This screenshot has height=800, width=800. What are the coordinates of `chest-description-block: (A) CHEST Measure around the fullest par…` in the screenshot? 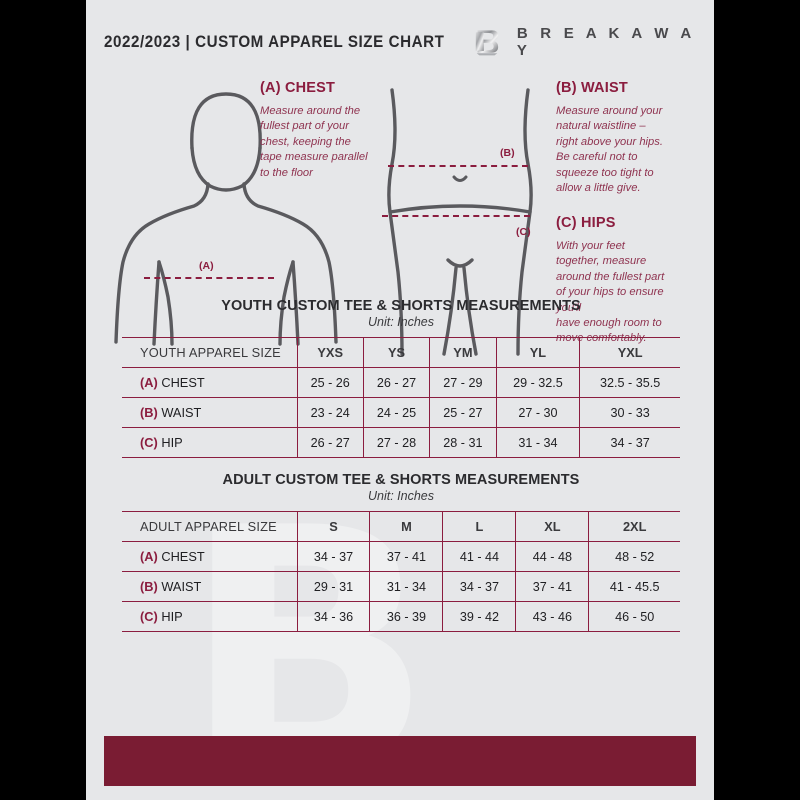 It's located at (340, 130).